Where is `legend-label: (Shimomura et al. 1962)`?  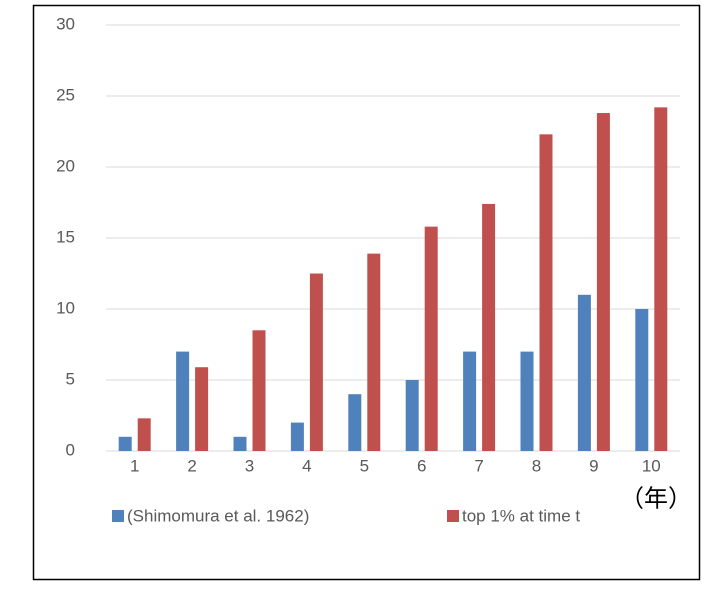
legend-label: (Shimomura et al. 1962) is located at coordinates (218, 515).